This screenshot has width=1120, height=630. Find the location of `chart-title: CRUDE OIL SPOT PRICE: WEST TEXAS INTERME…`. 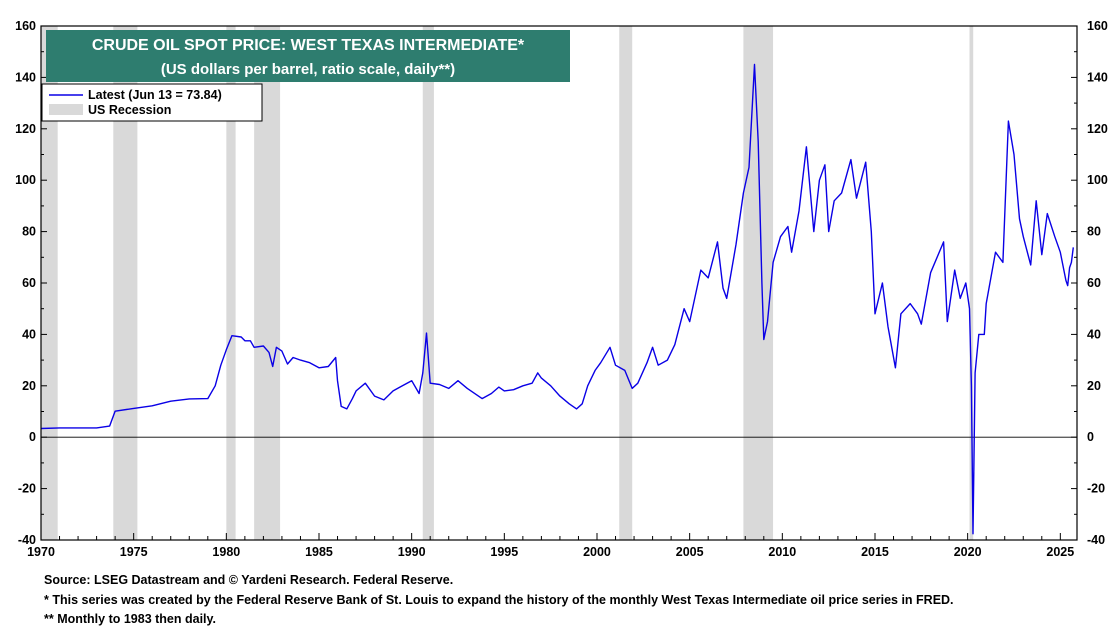

chart-title: CRUDE OIL SPOT PRICE: WEST TEXAS INTERME… is located at coordinates (308, 45).